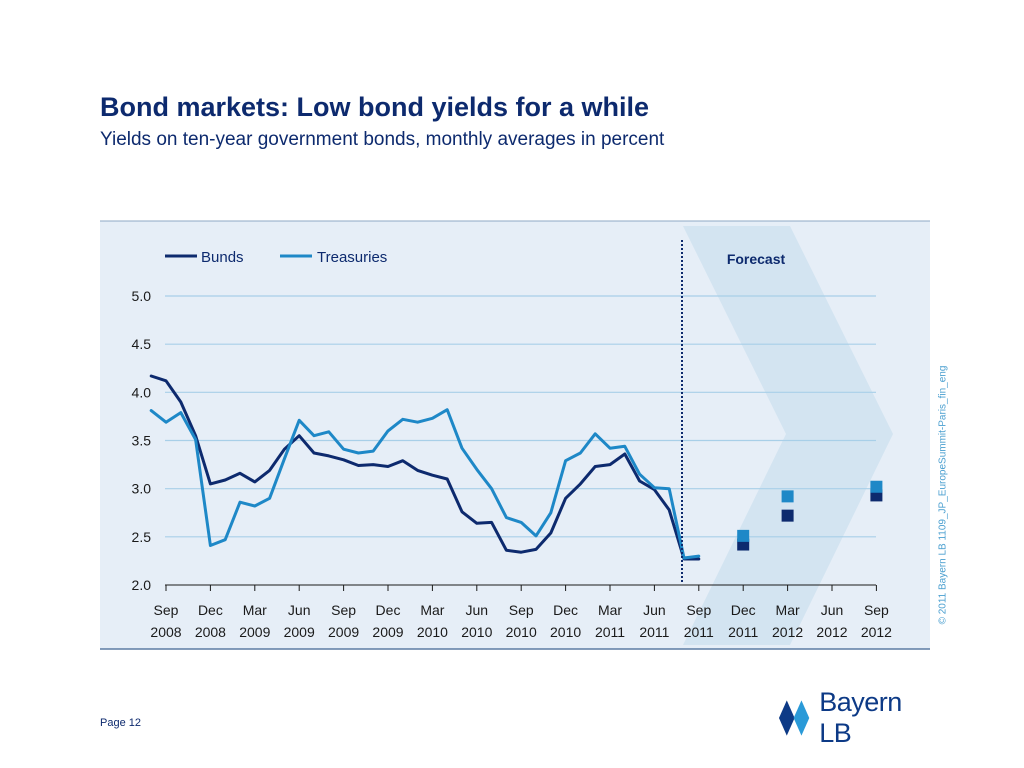 This screenshot has width=1024, height=768. I want to click on legend-treasuries-label: Treasuries, so click(352, 257).